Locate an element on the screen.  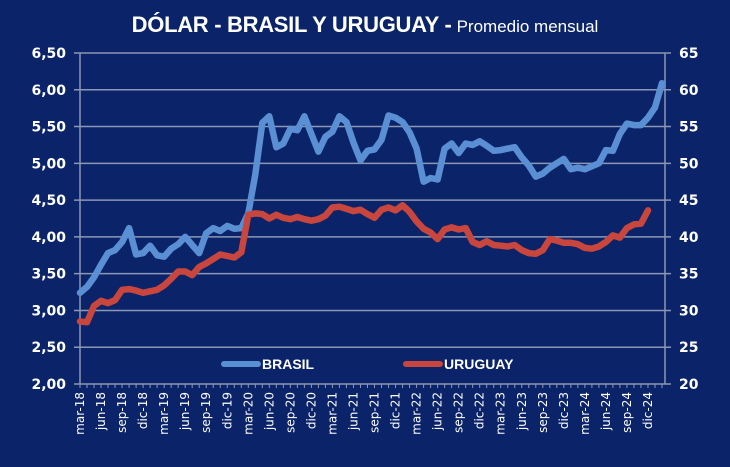
x-tick-label: dic-21 is located at coordinates (396, 410).